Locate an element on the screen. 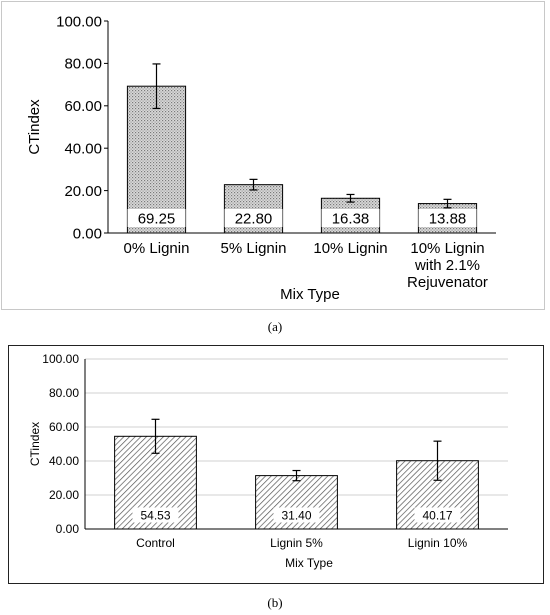 The height and width of the screenshot is (615, 550). data-label: 16.38 is located at coordinates (351, 218).